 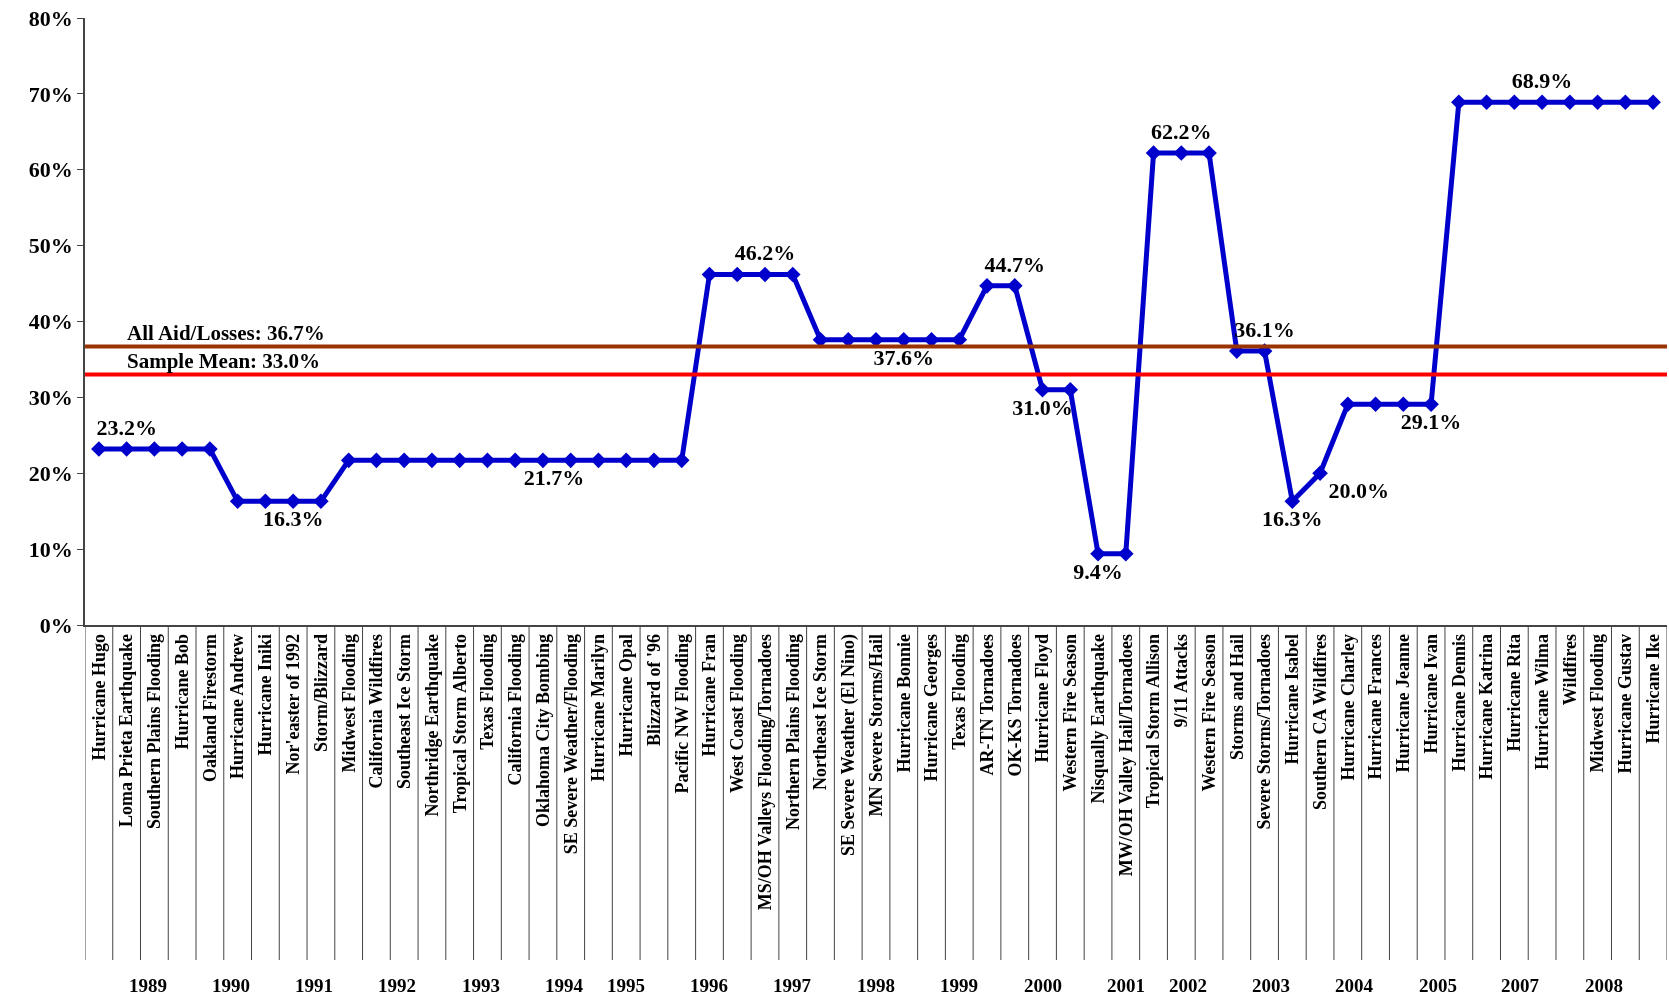 I want to click on x-tick-label: Northridge Earthquake, so click(x=431, y=725).